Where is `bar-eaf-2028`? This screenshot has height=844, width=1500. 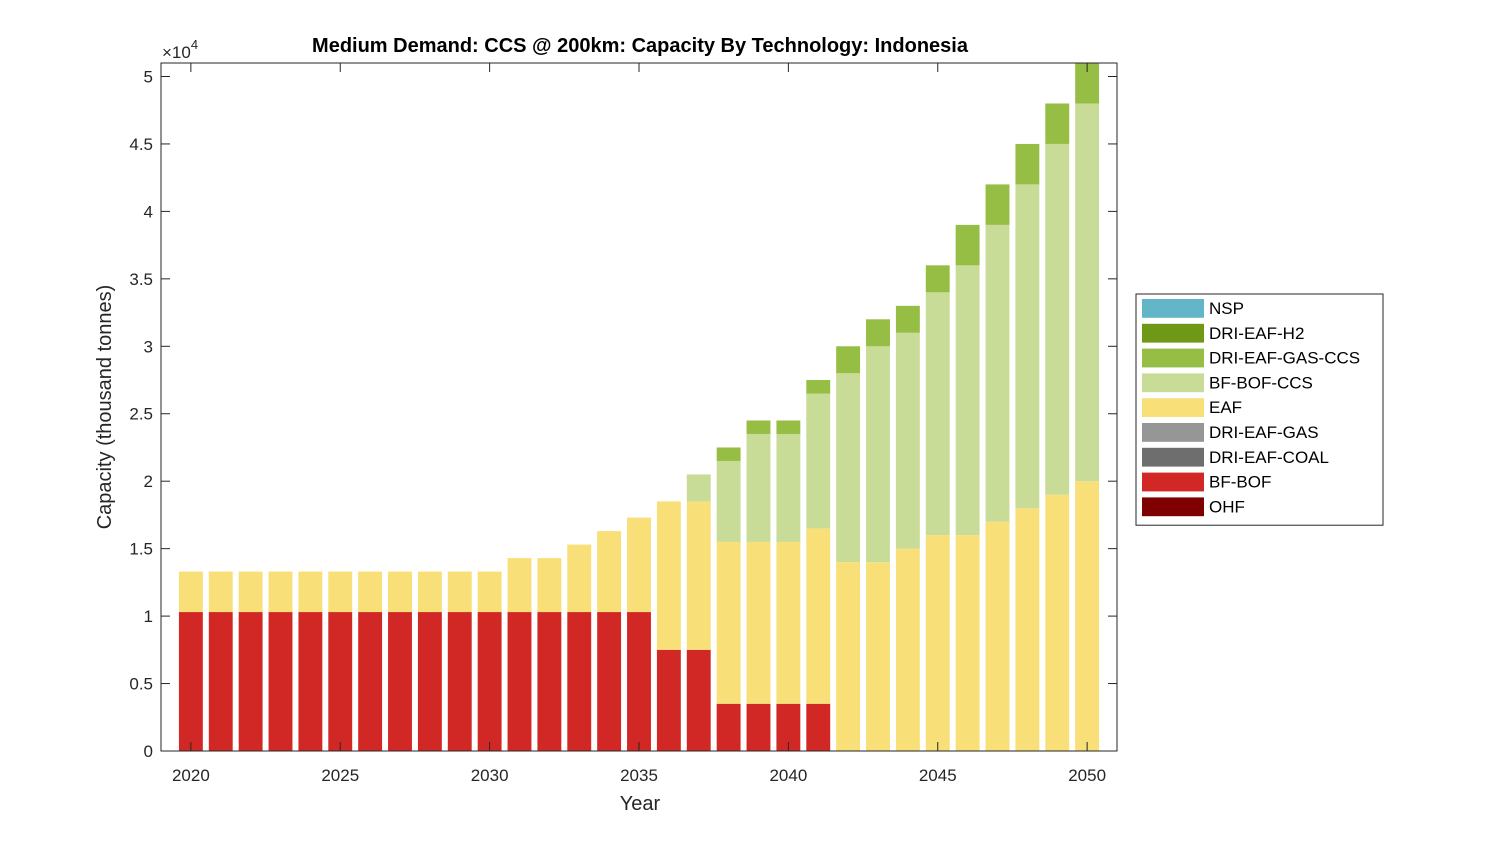
bar-eaf-2028 is located at coordinates (429, 592).